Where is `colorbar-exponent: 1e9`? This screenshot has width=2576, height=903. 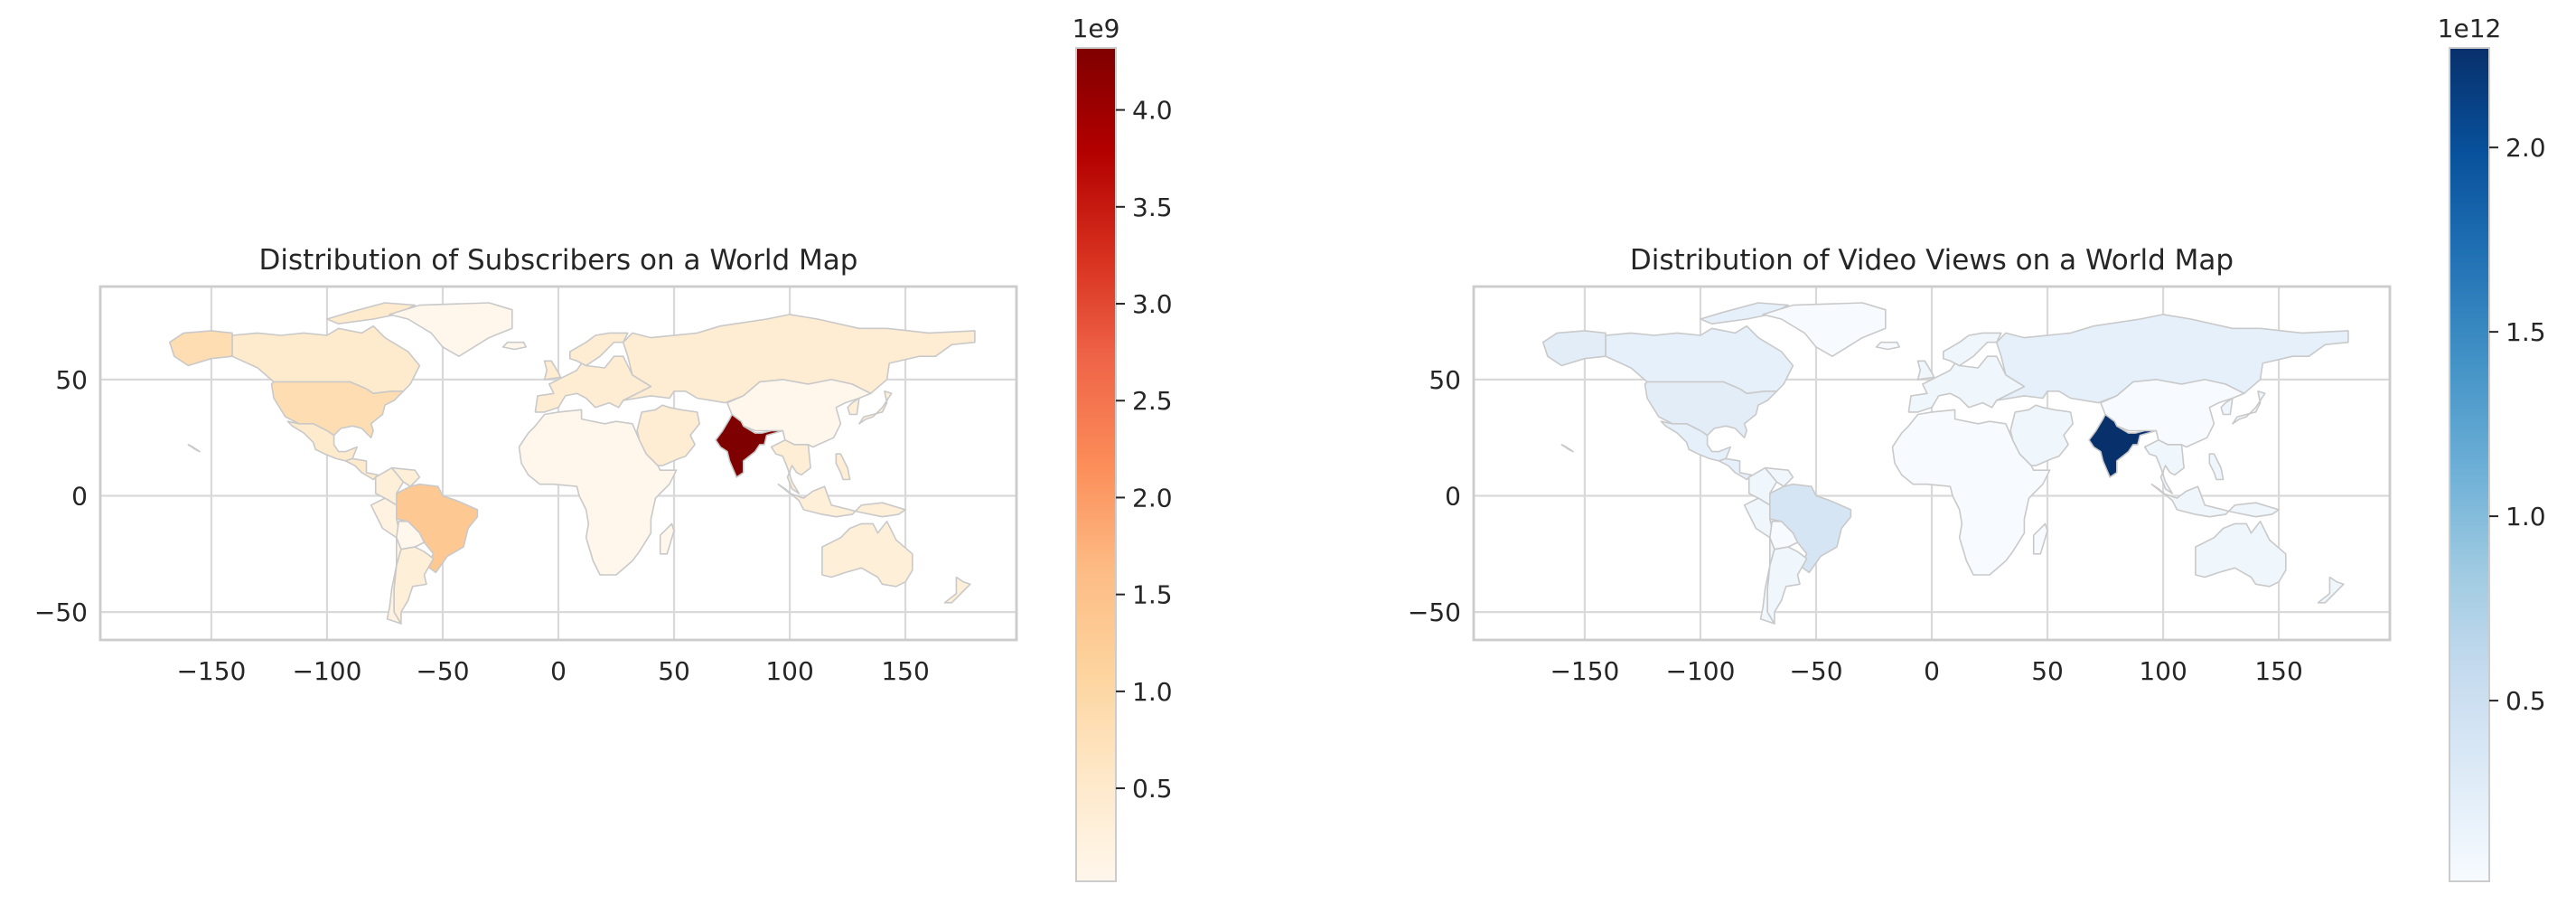
colorbar-exponent: 1e9 is located at coordinates (1096, 28).